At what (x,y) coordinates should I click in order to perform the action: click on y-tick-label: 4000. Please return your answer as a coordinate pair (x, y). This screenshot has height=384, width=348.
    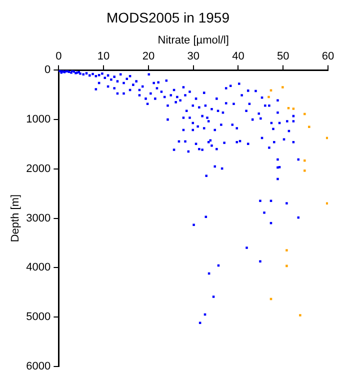
    Looking at the image, I should click on (38, 268).